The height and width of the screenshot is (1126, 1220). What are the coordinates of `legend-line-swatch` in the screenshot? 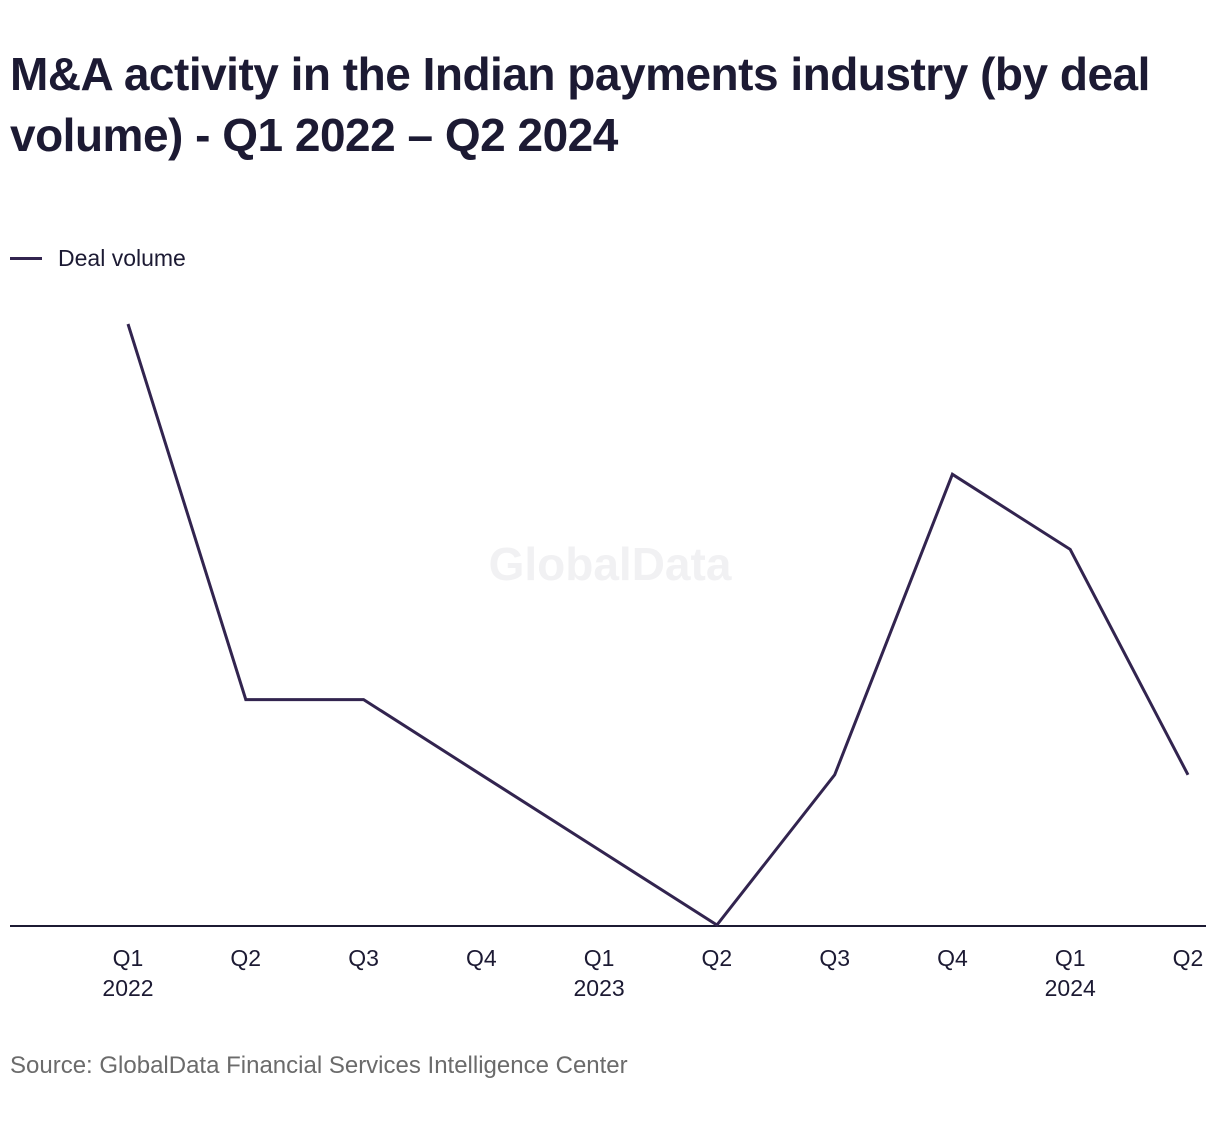 It's located at (26, 258).